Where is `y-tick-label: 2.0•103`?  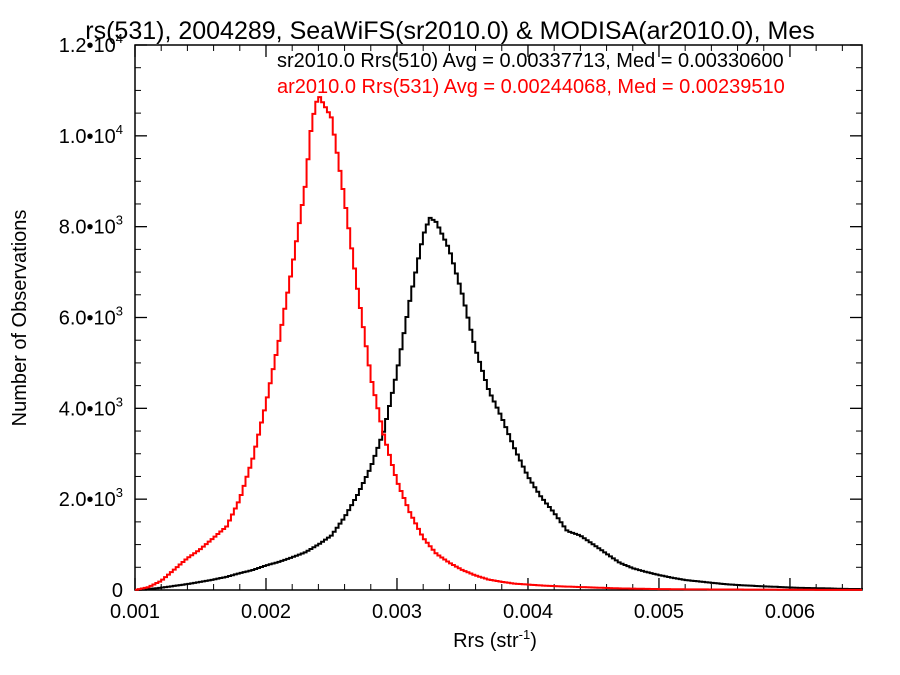 y-tick-label: 2.0•103 is located at coordinates (91, 498).